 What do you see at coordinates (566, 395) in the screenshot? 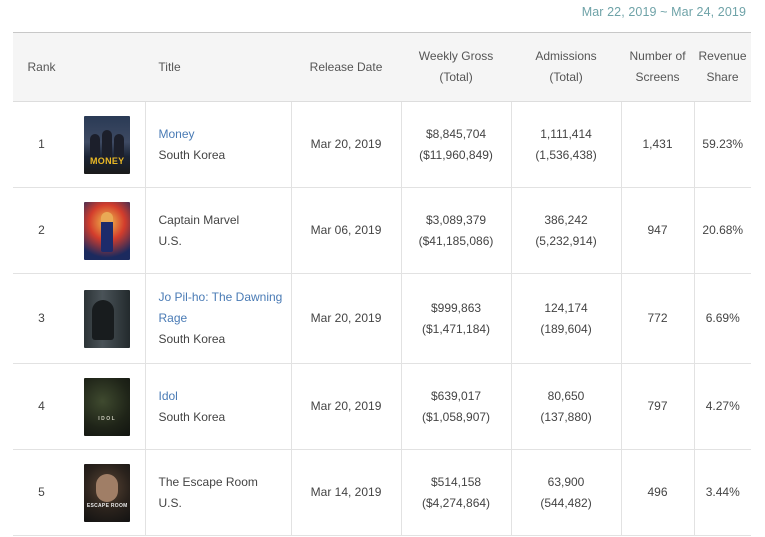
I see `admissions: 80,650` at bounding box center [566, 395].